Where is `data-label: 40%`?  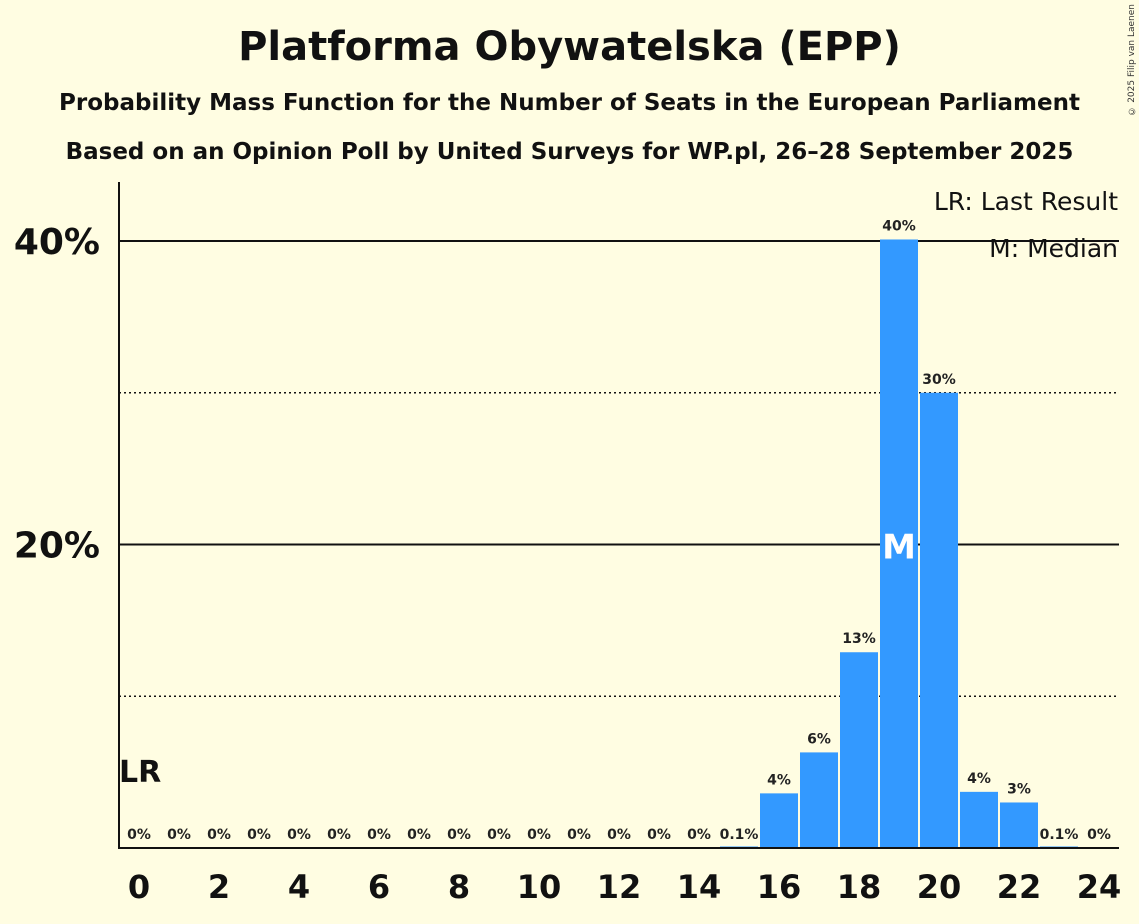 data-label: 40% is located at coordinates (899, 226).